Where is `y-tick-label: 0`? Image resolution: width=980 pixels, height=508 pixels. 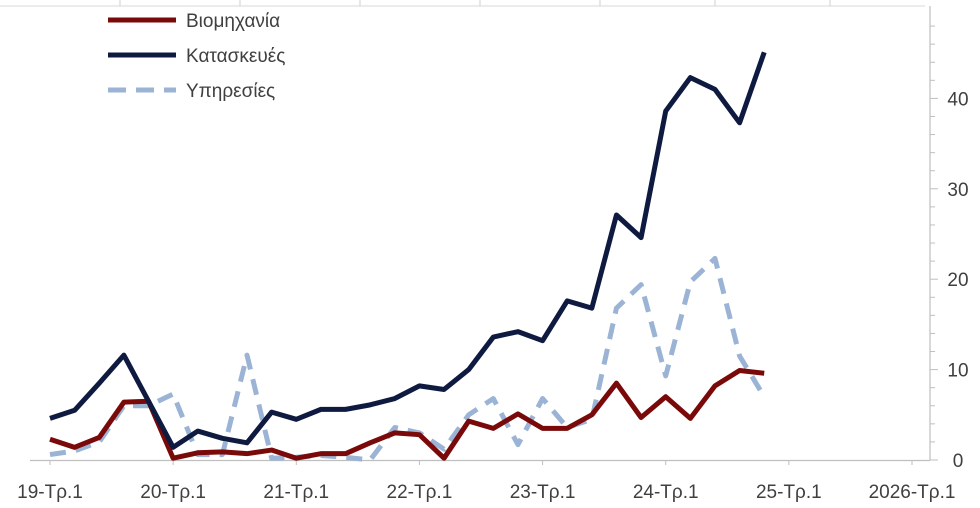 y-tick-label: 0 is located at coordinates (958, 461).